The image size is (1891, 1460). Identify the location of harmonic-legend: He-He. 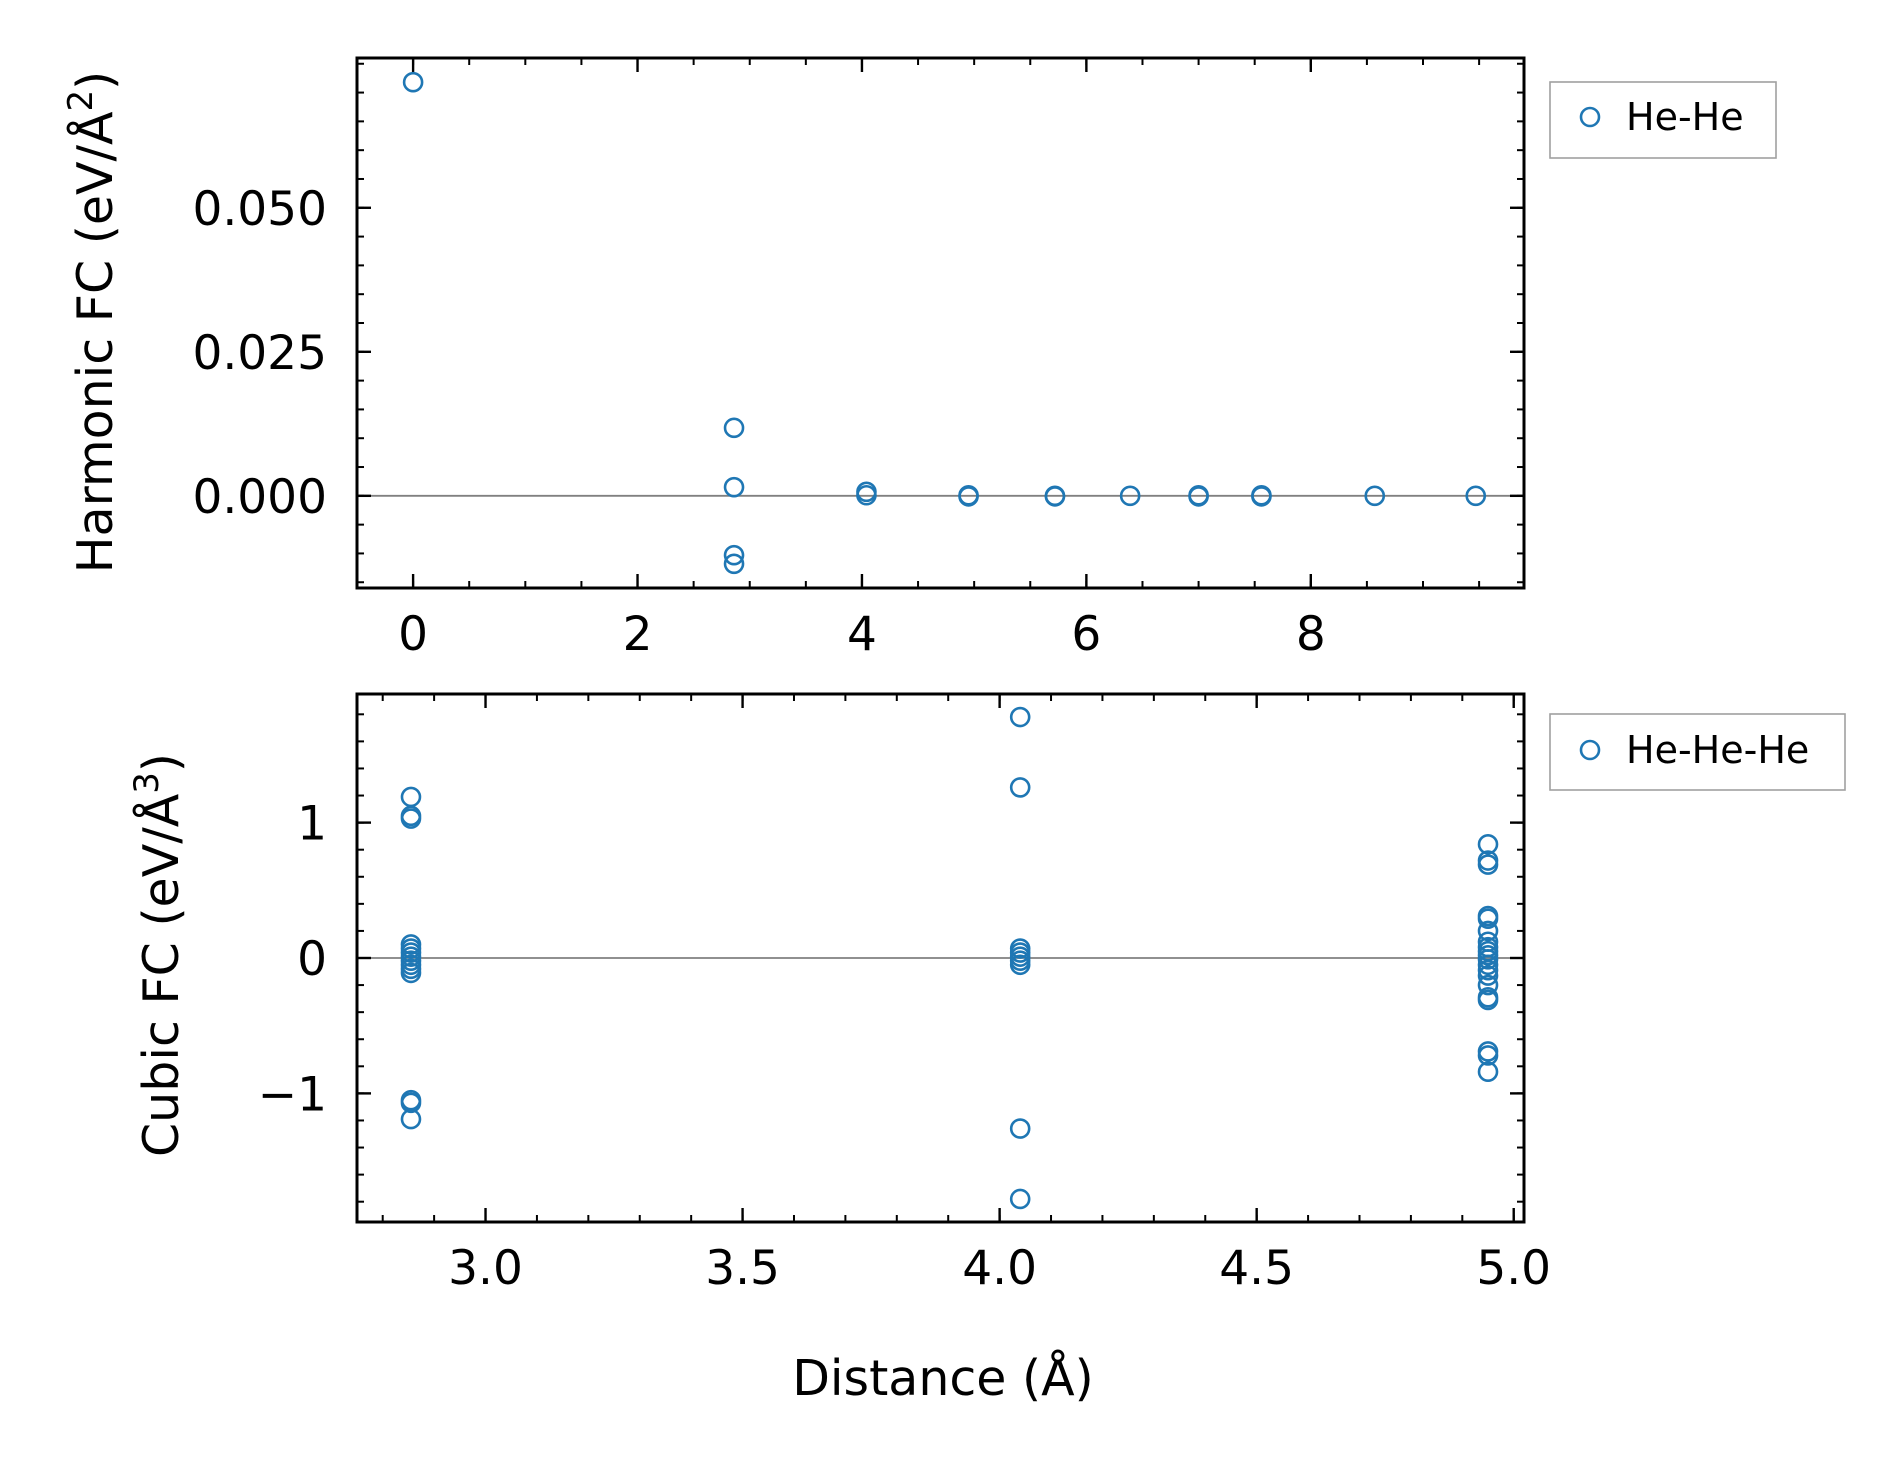
(1663, 120).